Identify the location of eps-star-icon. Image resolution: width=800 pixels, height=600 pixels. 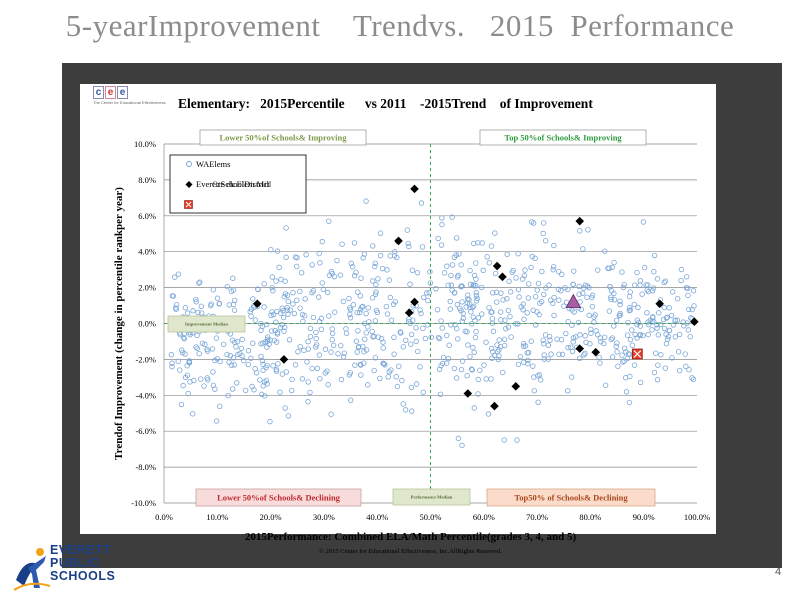
(40, 552).